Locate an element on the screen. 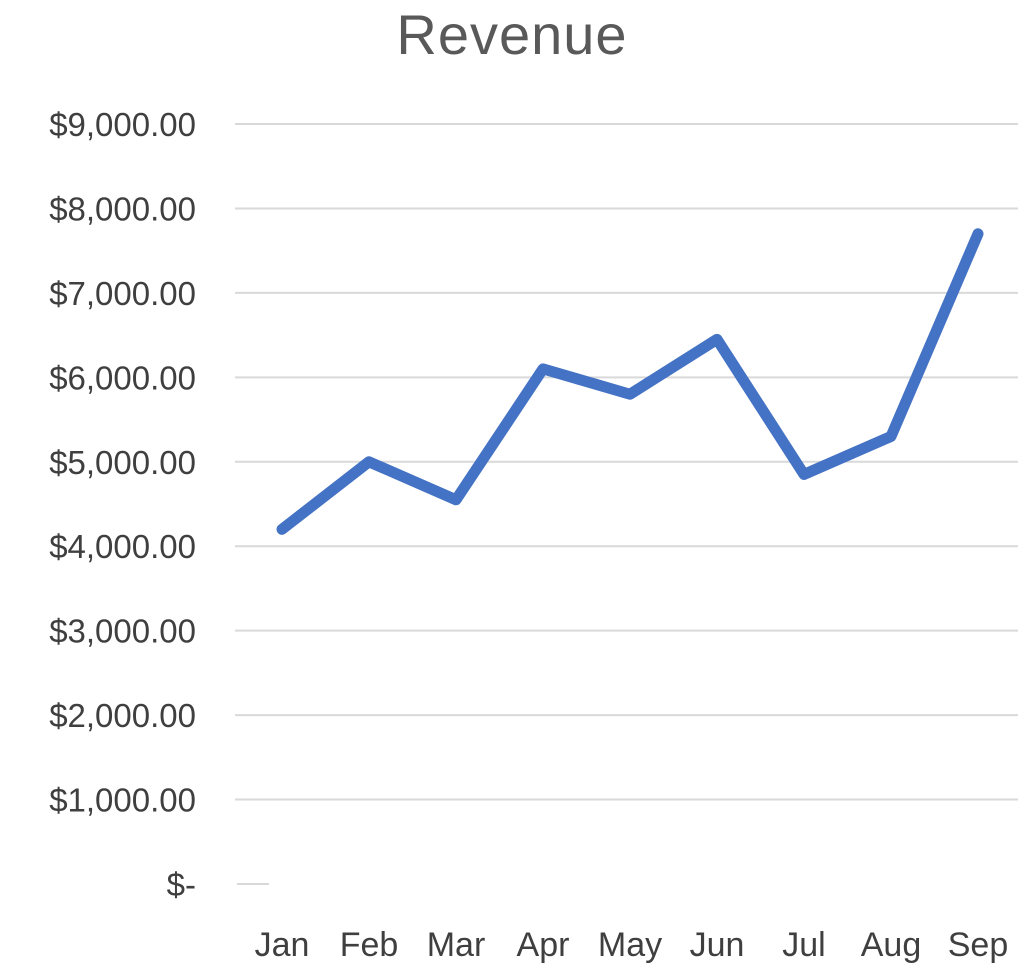 The height and width of the screenshot is (974, 1024). y-axis-tick-label: $8,000.00 is located at coordinates (122, 208).